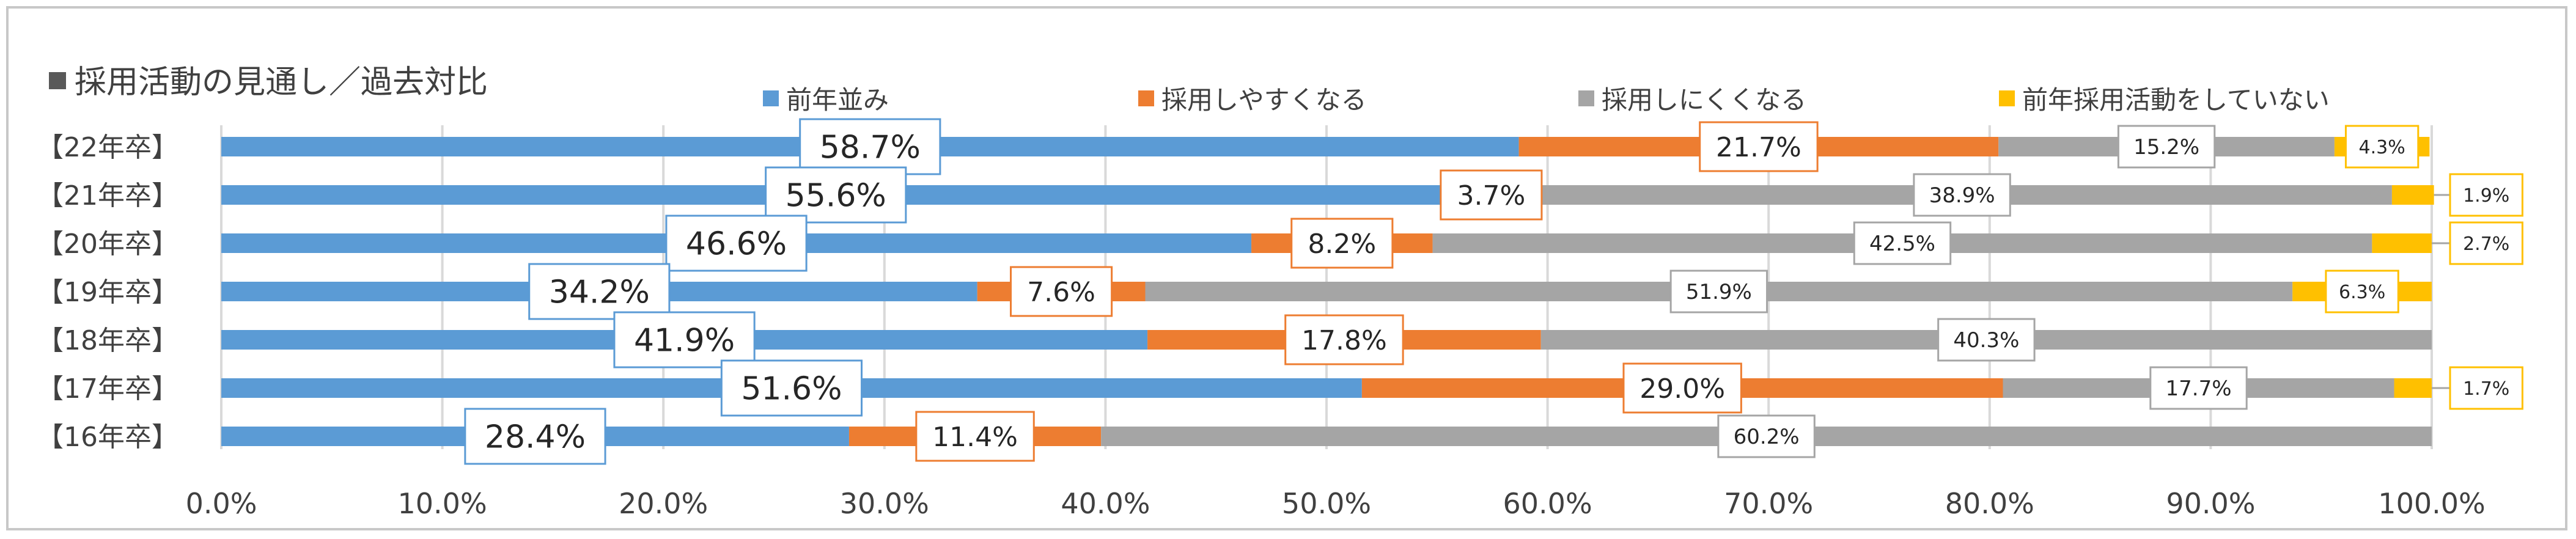  Describe the element at coordinates (1105, 504) in the screenshot. I see `x-tick-label: 40.0%` at that location.